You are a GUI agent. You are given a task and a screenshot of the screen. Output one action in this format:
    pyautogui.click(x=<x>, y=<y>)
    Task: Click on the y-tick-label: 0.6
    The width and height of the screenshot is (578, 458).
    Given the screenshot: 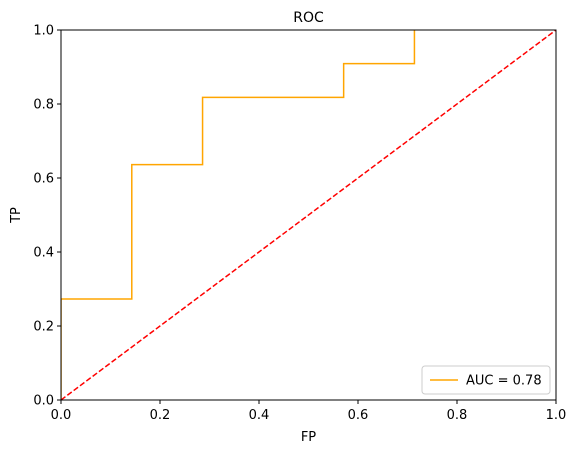 What is the action you would take?
    pyautogui.click(x=43, y=179)
    